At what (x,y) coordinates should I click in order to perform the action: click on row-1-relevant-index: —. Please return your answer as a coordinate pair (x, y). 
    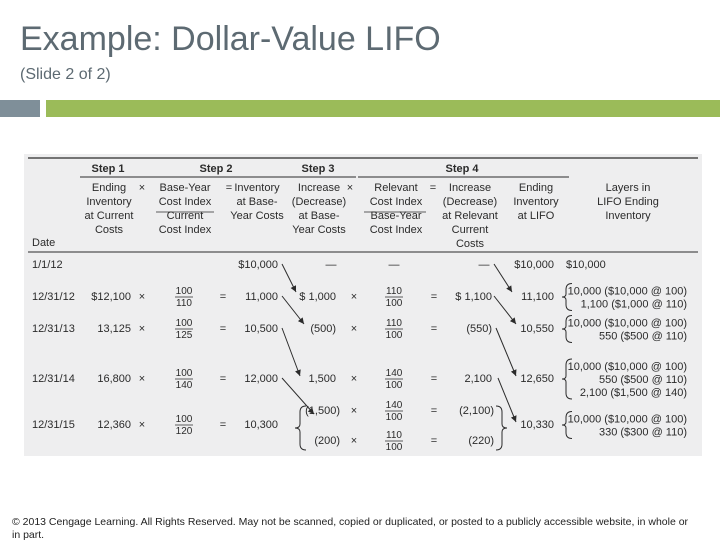
    Looking at the image, I should click on (394, 265).